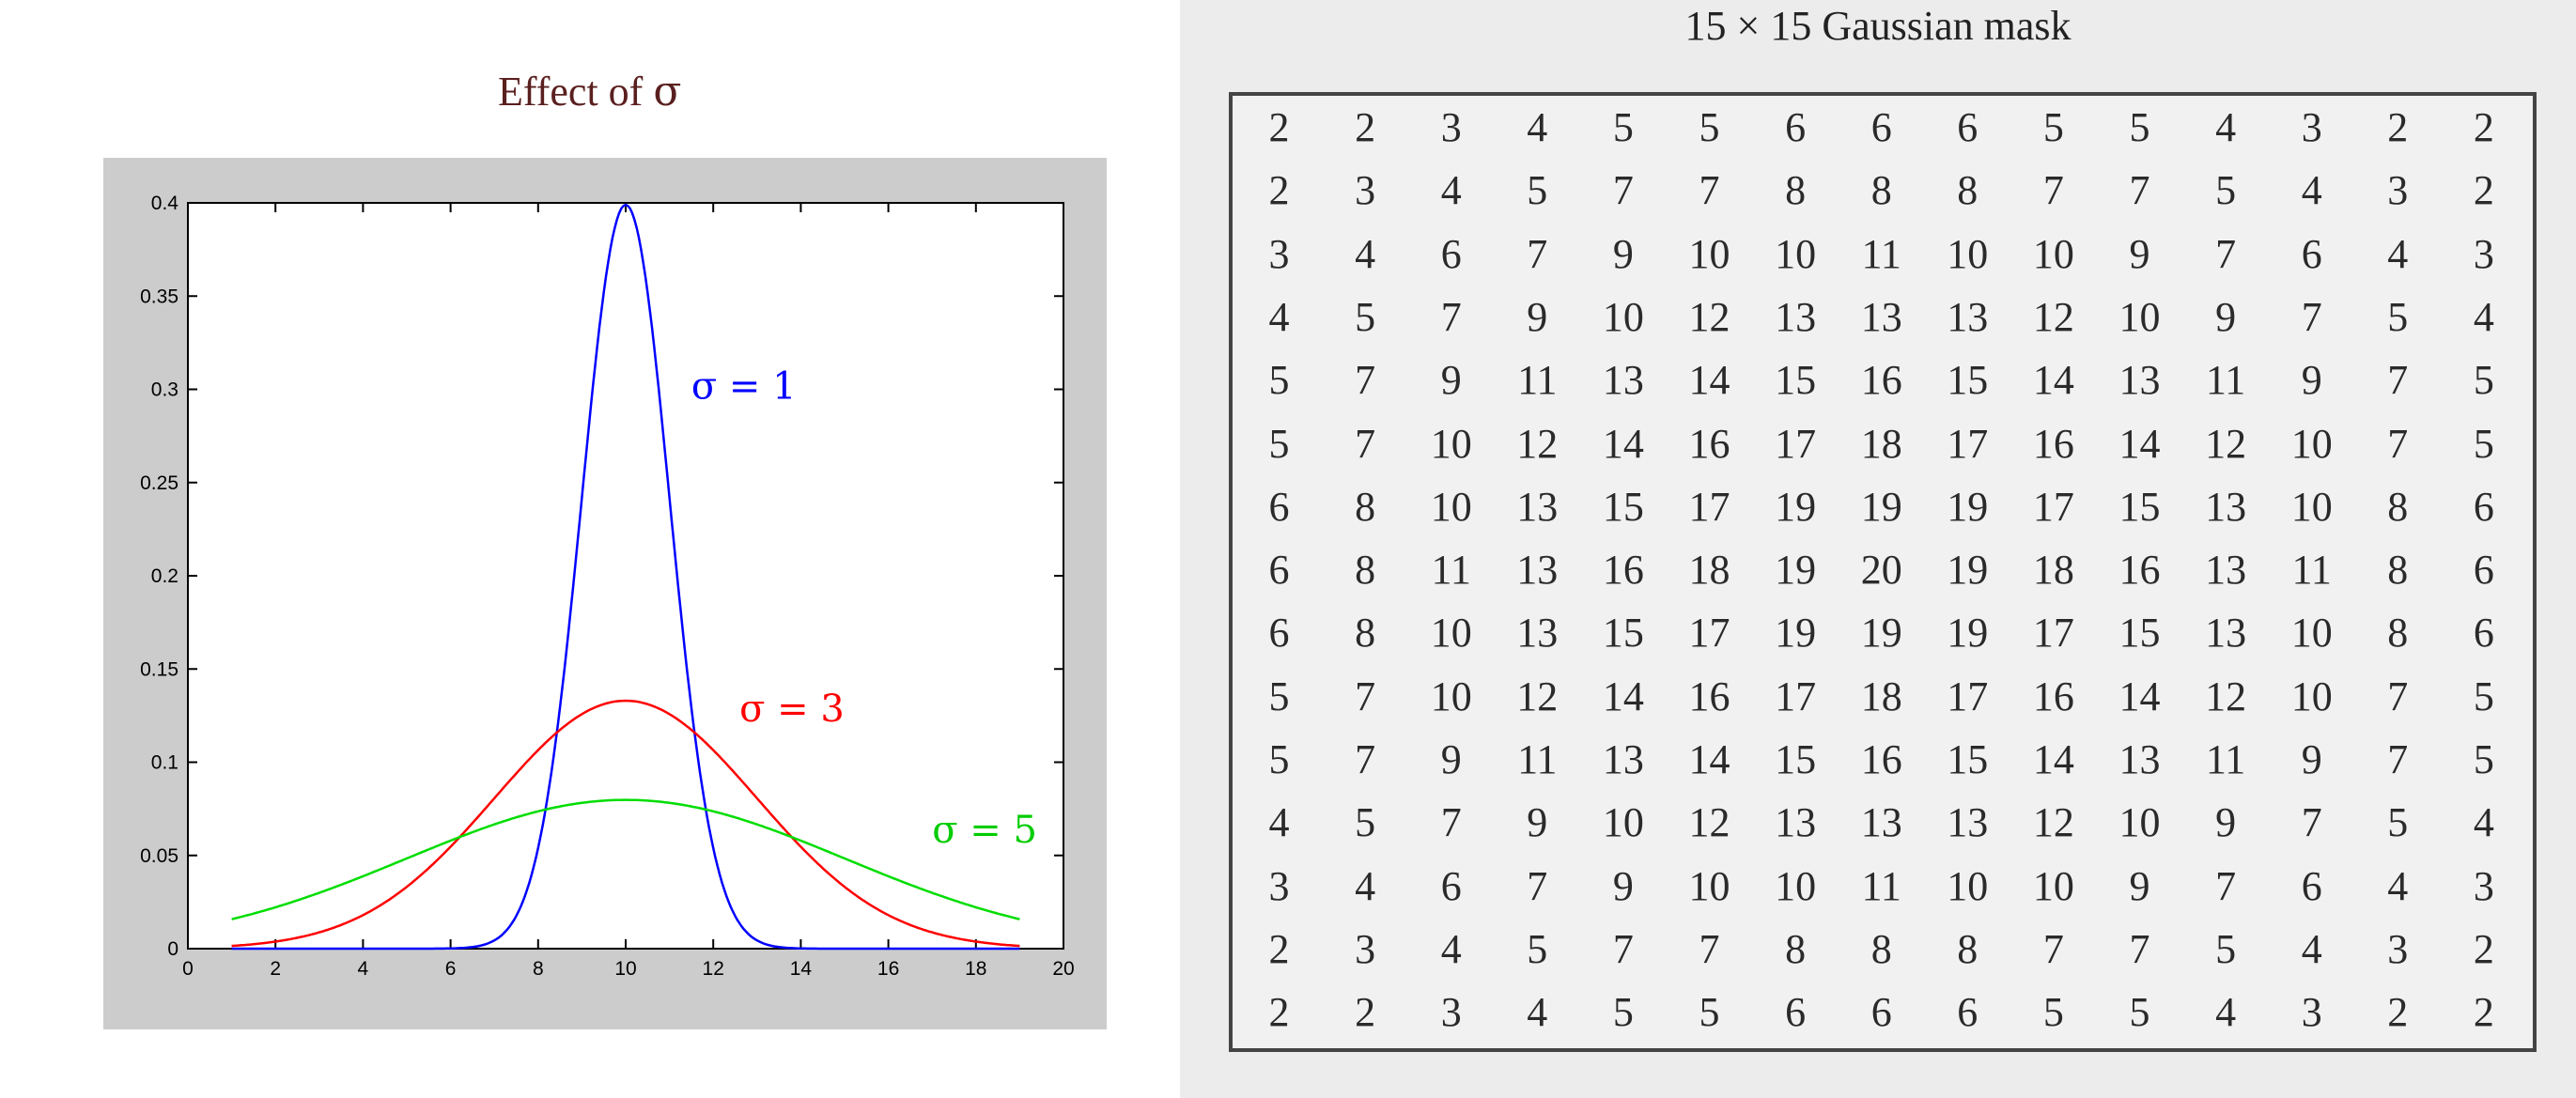  I want to click on x-tick-label: 18, so click(976, 969).